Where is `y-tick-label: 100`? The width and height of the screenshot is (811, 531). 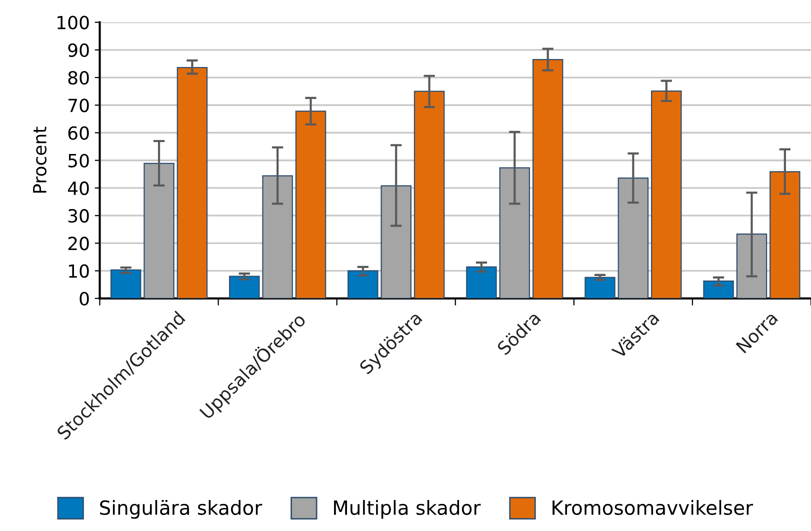 y-tick-label: 100 is located at coordinates (73, 23).